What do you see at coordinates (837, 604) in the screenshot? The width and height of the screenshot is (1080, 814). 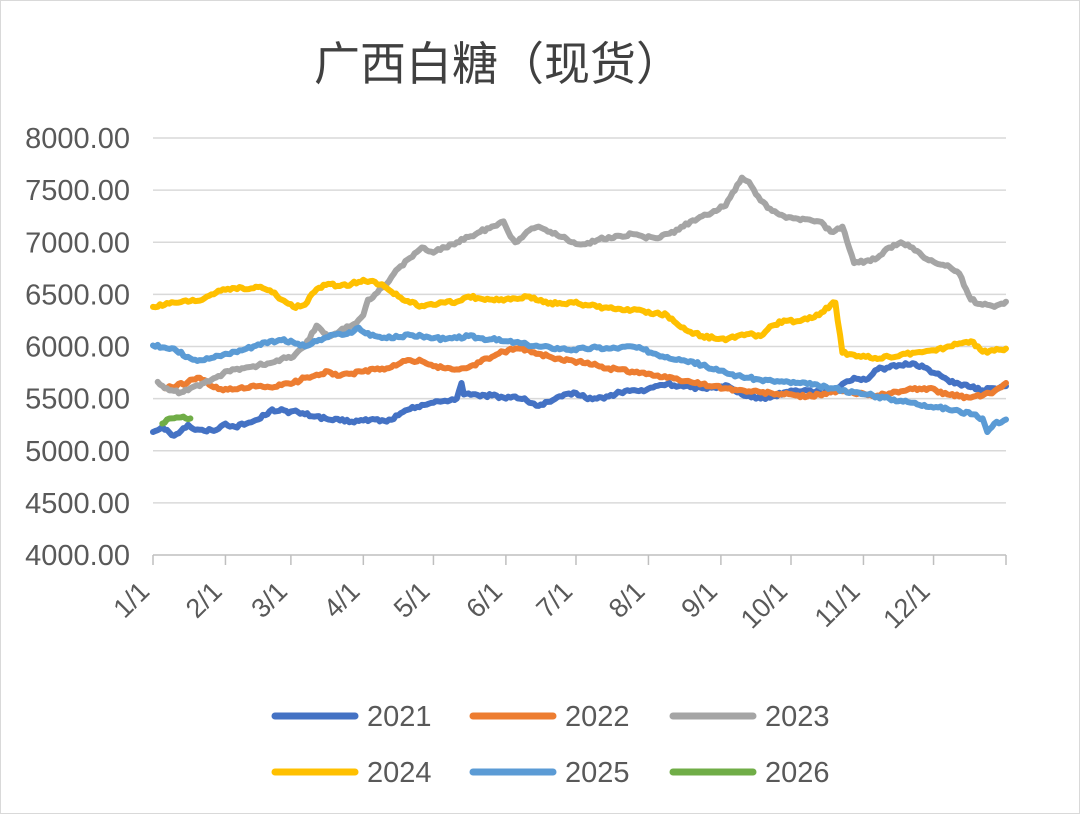 I see `x-tick-label: 11/1` at bounding box center [837, 604].